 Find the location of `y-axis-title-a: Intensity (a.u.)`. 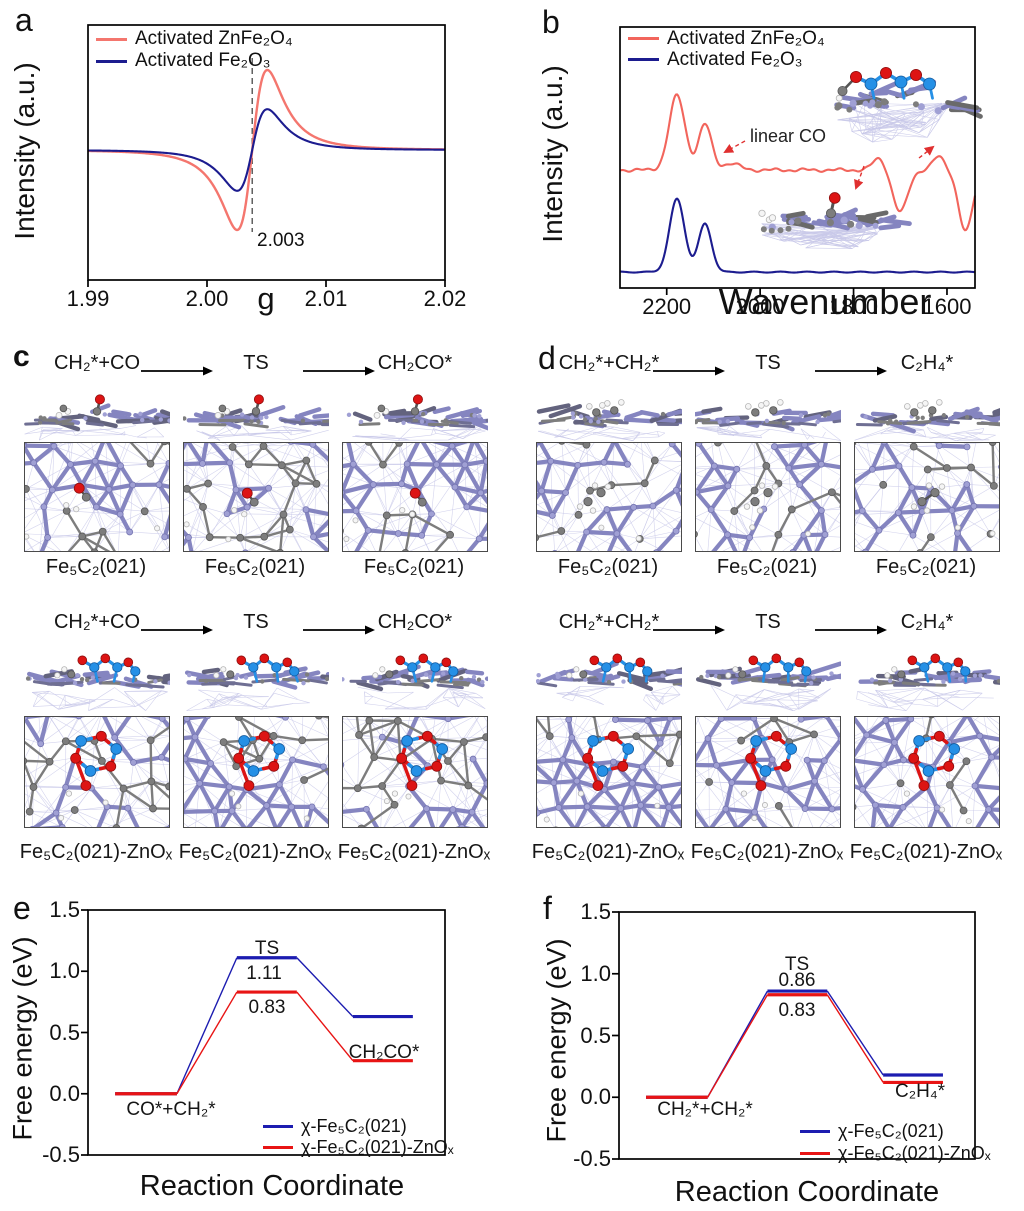

y-axis-title-a: Intensity (a.u.) is located at coordinates (24, 151).